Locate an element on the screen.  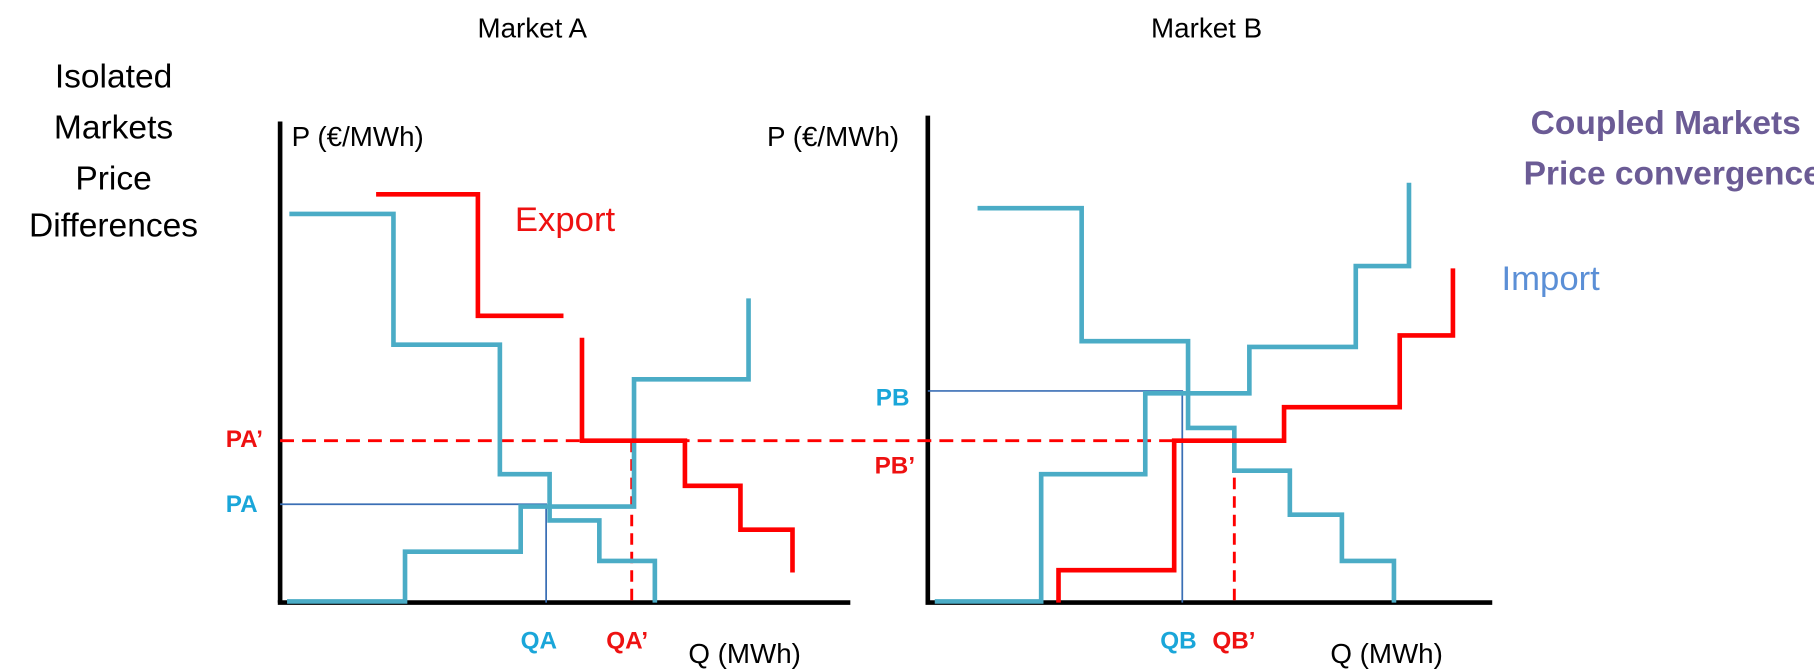
flow-label: Import is located at coordinates (1551, 279).